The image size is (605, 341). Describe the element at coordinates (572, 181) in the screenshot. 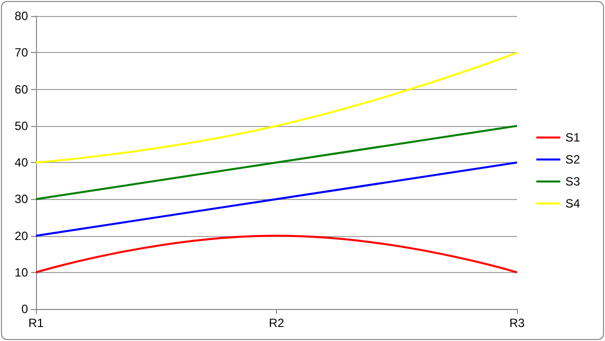

I see `legend-label: S3` at that location.